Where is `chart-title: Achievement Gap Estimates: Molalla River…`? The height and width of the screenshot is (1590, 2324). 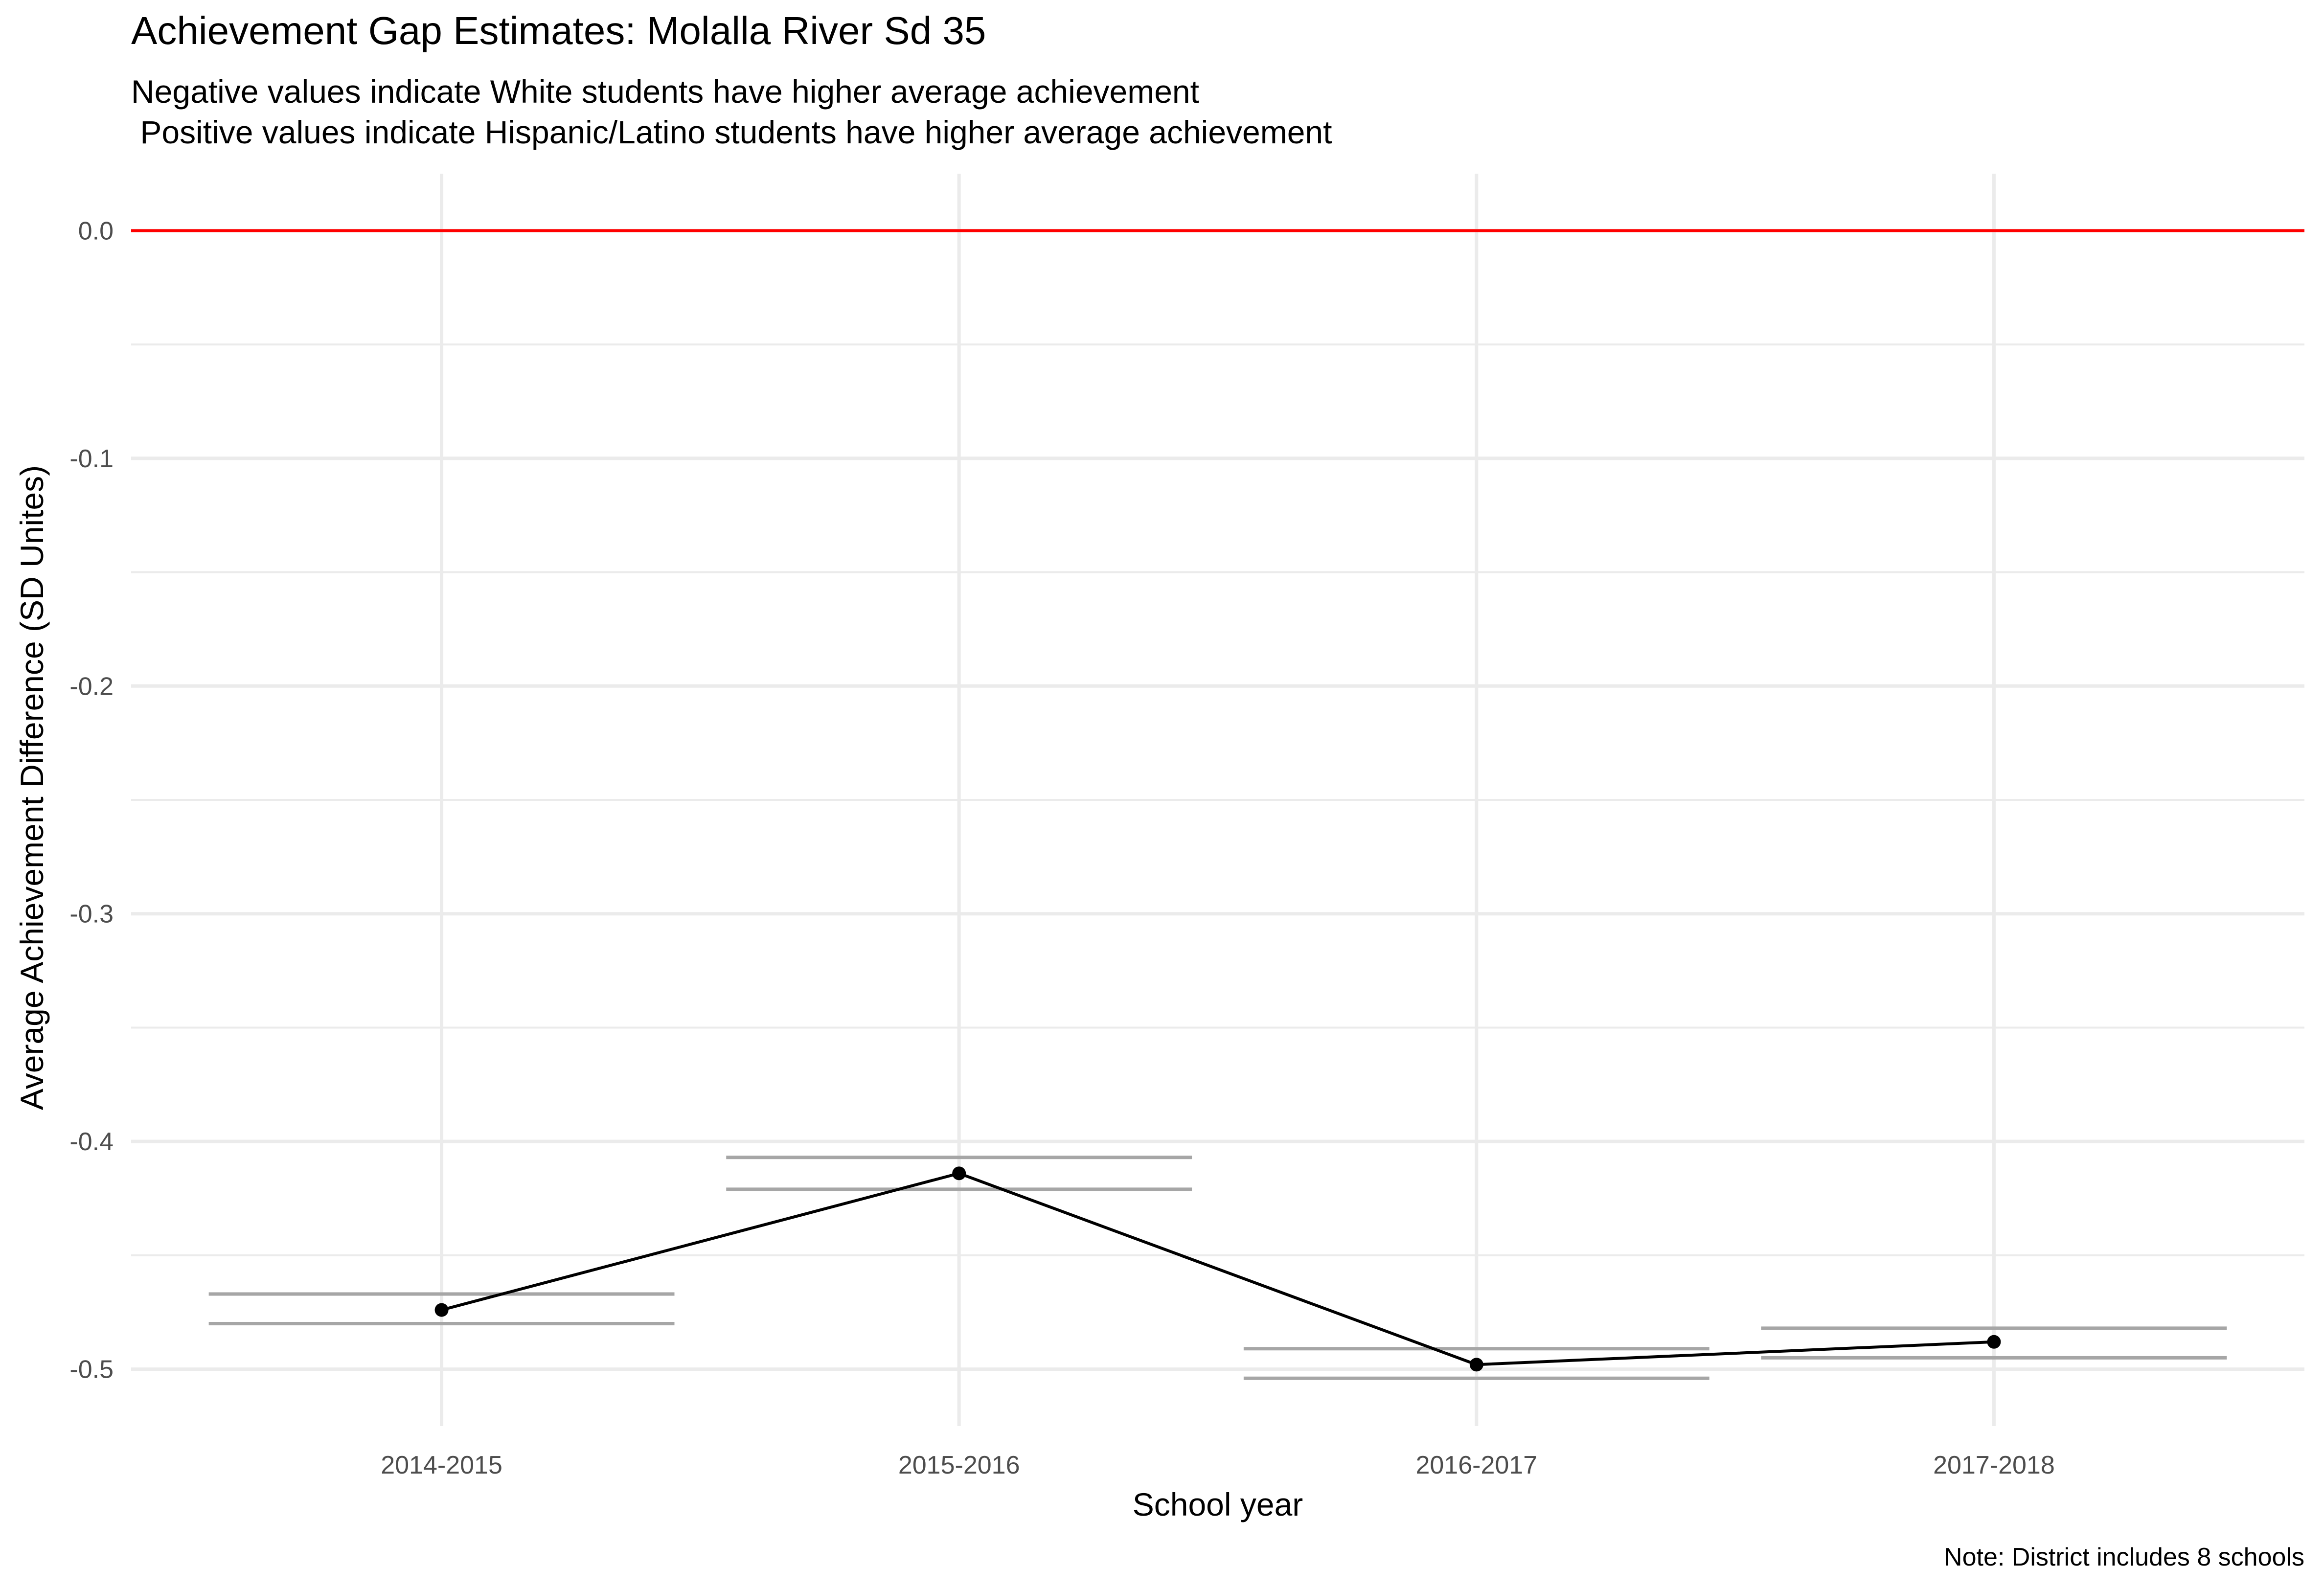
chart-title: Achievement Gap Estimates: Molalla River… is located at coordinates (558, 31).